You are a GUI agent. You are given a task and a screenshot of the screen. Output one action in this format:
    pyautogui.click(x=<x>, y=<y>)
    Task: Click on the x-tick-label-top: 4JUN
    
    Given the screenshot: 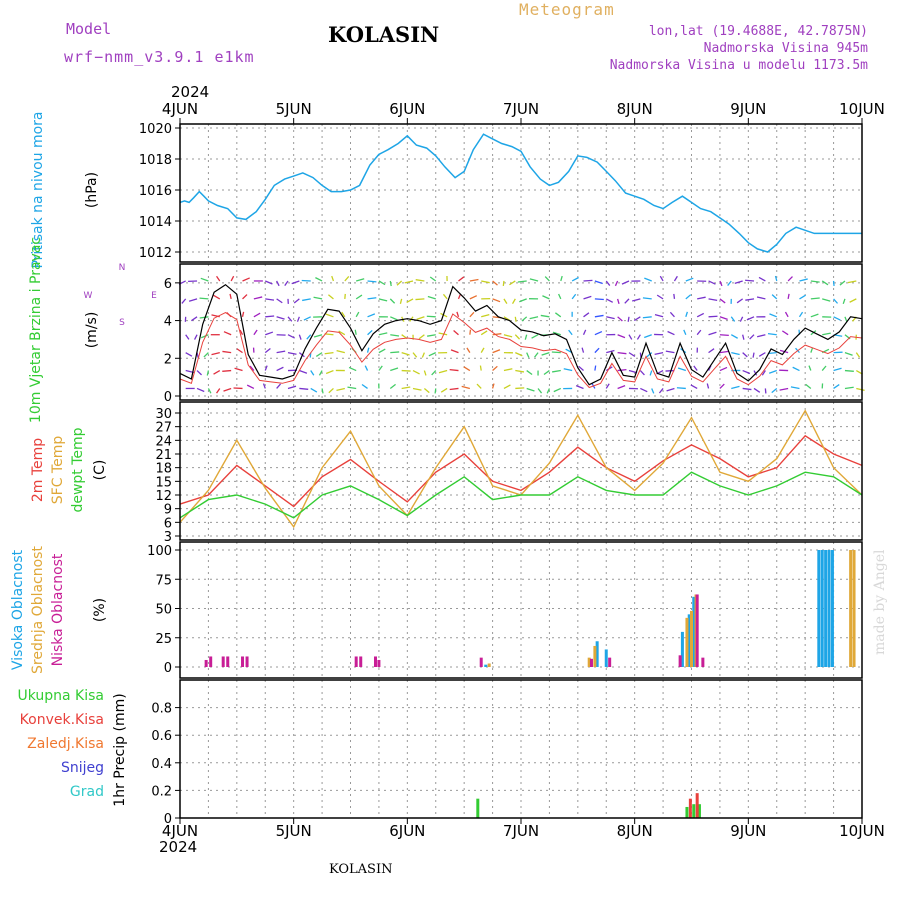 What is the action you would take?
    pyautogui.click(x=180, y=109)
    